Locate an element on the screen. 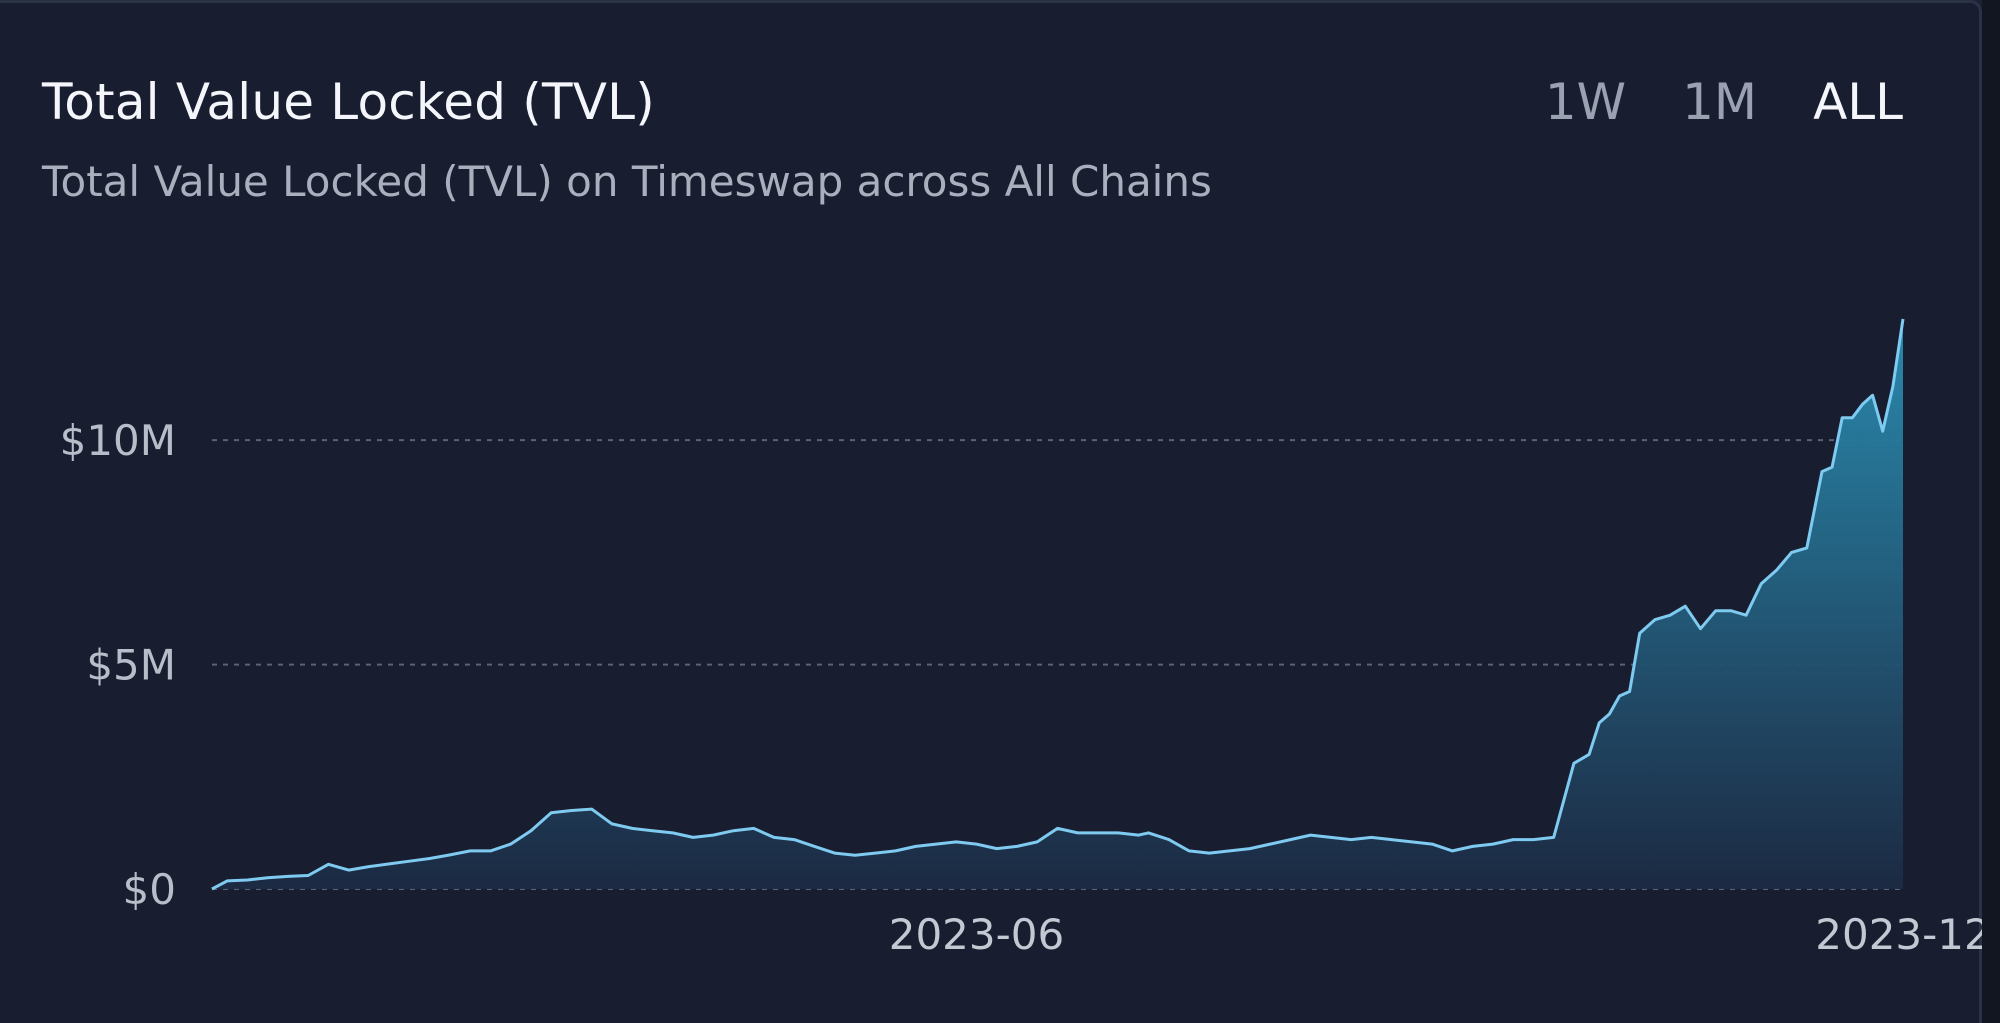 This screenshot has width=2000, height=1023. y-tick-label: $5M is located at coordinates (131, 665).